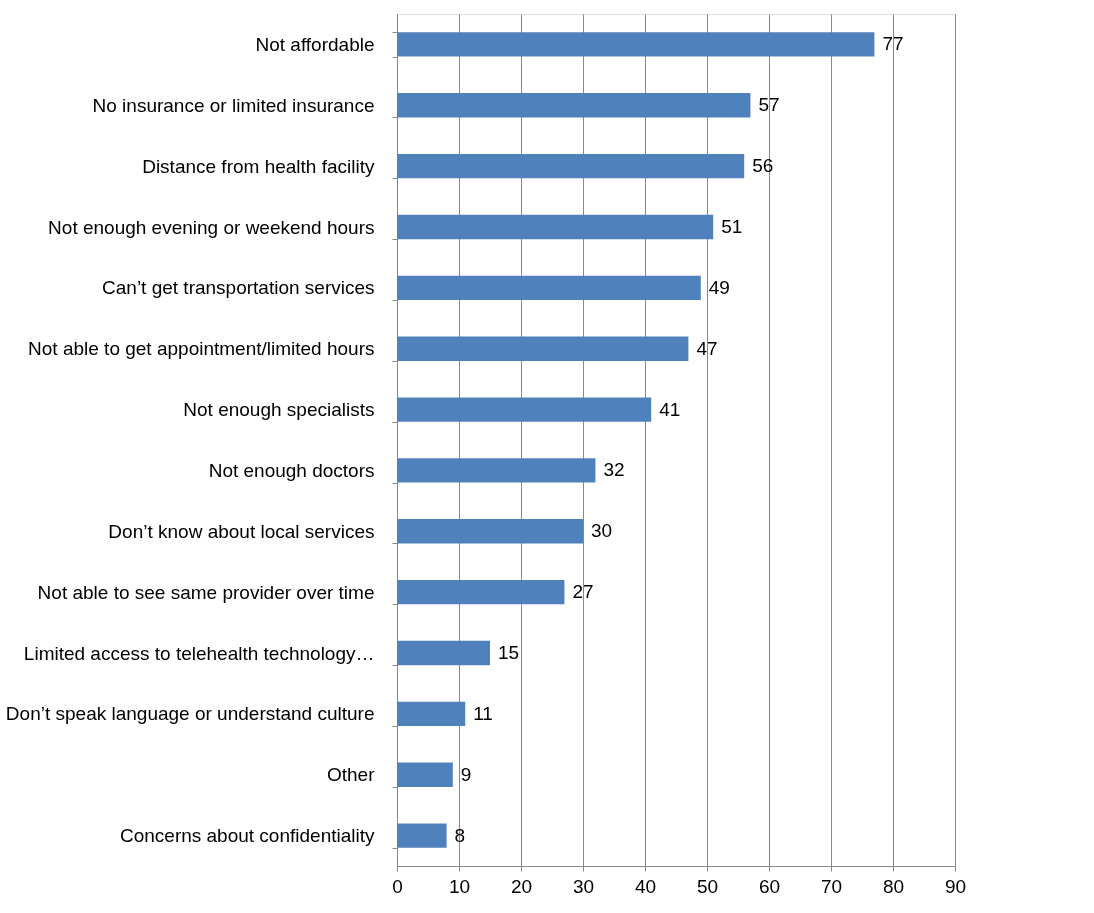  What do you see at coordinates (315, 44) in the screenshot?
I see `y-tick-label: Not affordable` at bounding box center [315, 44].